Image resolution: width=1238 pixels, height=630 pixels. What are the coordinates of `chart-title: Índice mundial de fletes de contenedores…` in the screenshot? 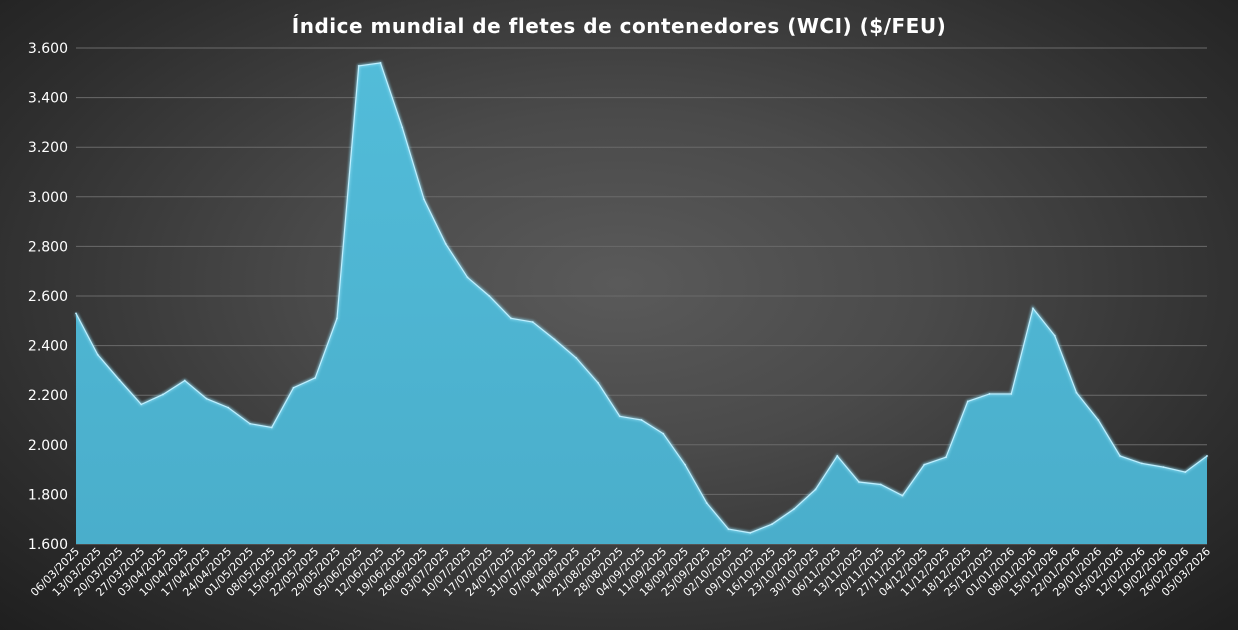 It's located at (619, 26).